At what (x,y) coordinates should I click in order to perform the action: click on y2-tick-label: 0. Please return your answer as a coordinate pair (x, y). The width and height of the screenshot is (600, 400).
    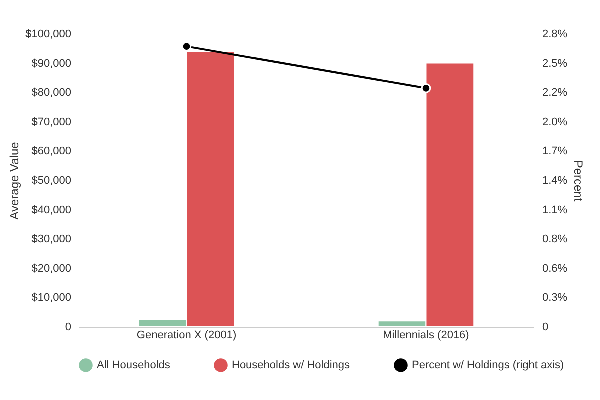
    Looking at the image, I should click on (545, 328).